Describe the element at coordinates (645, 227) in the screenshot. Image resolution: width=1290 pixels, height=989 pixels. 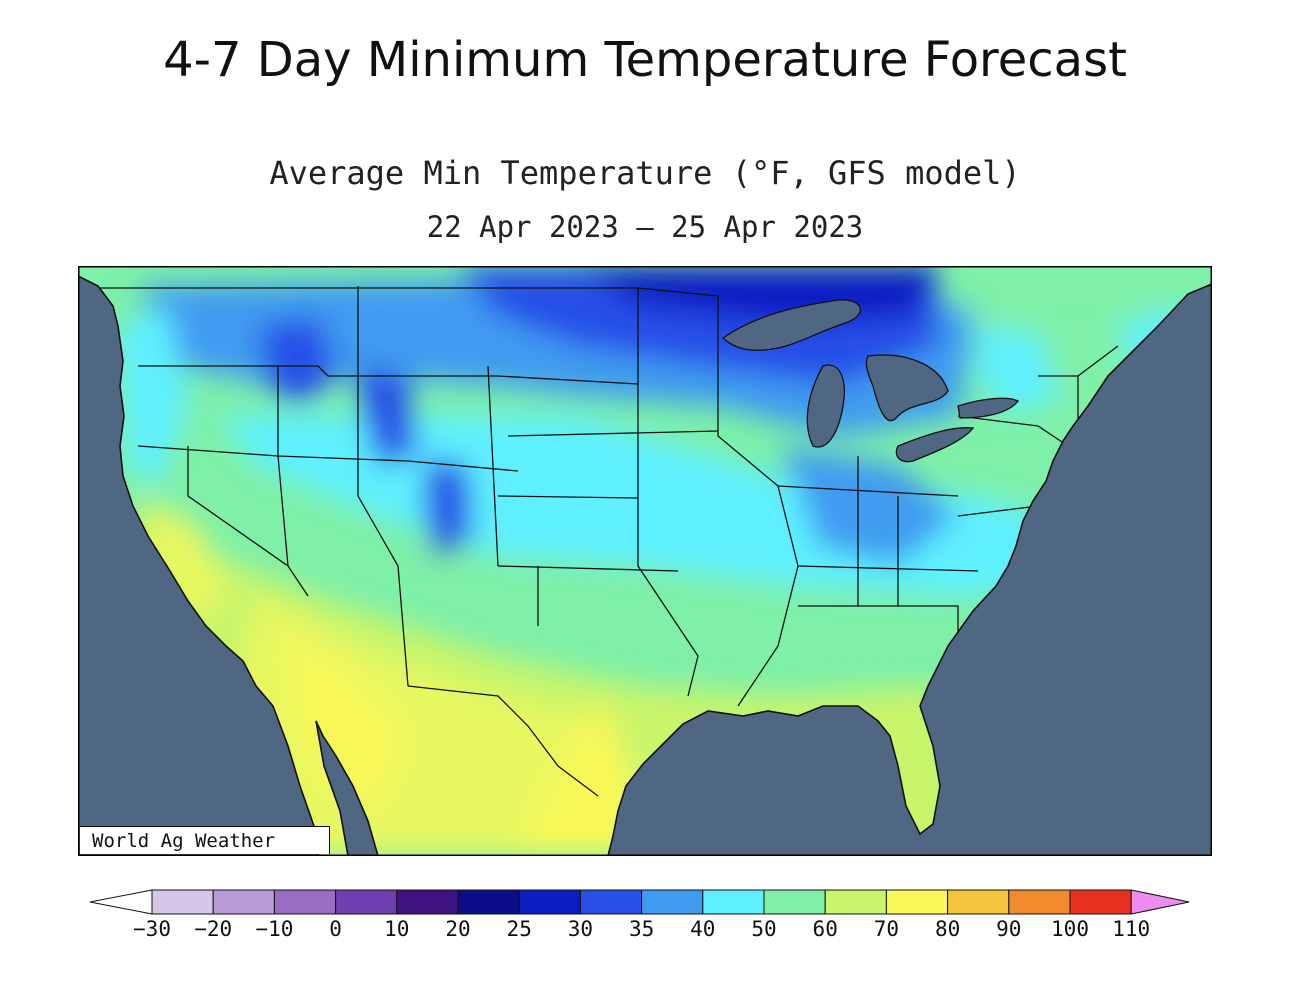
I see `map-date-range: 22 Apr 2023 – 25 Apr 2023` at that location.